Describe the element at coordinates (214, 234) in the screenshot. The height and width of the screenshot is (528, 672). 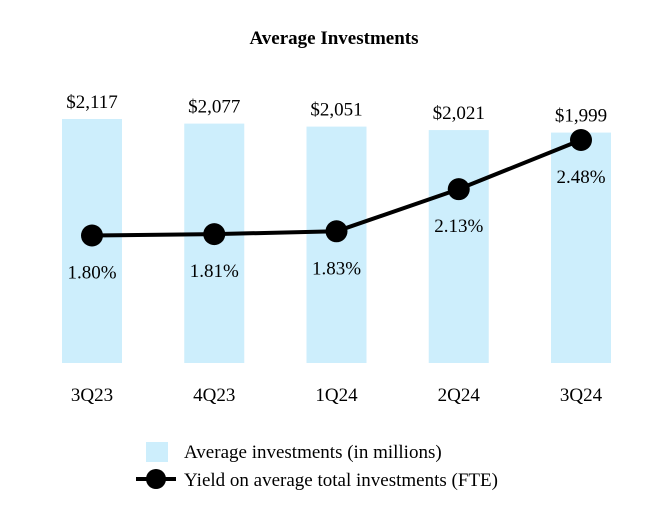
I see `yield-point-4Q23` at that location.